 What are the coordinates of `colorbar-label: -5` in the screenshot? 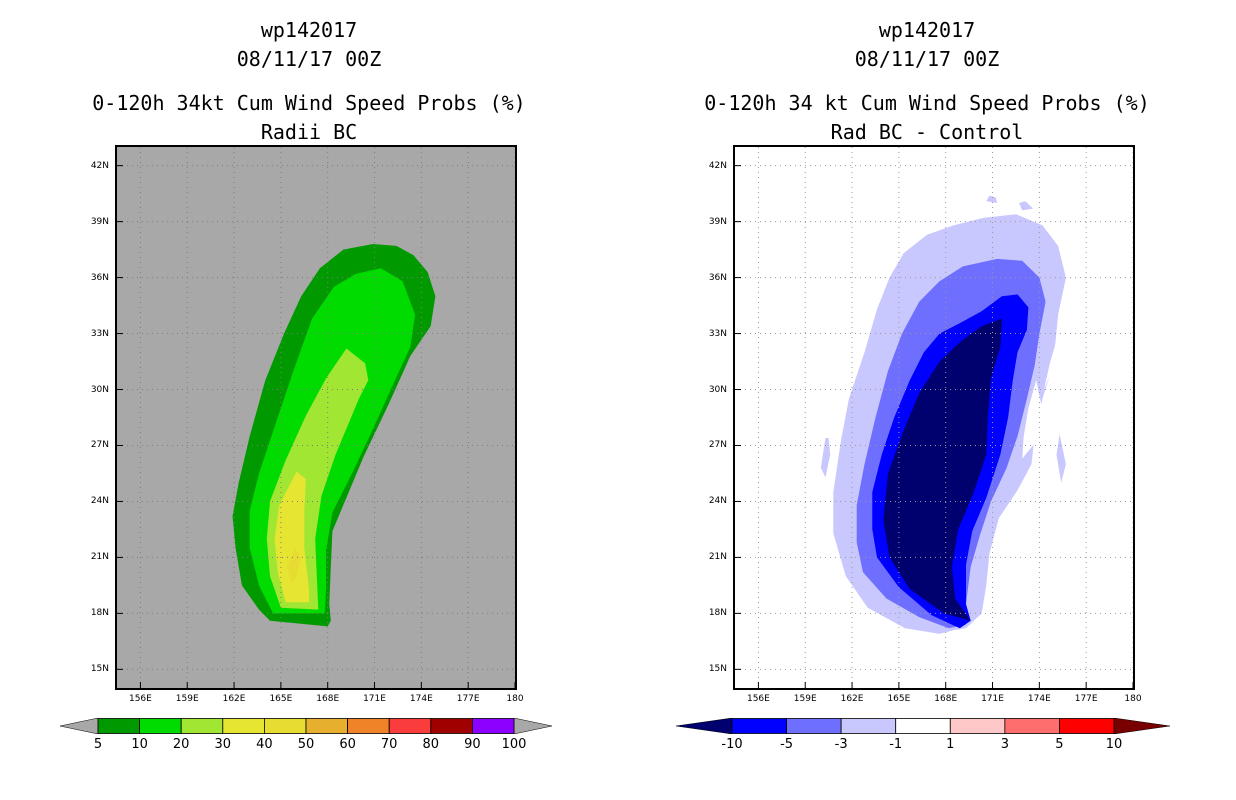 It's located at (787, 744).